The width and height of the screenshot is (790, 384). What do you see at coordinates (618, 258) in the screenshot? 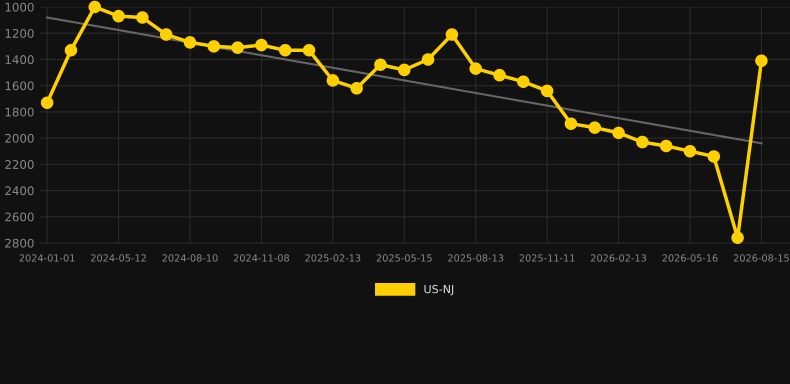
I see `x-tick-label: 2026-02-13` at bounding box center [618, 258].